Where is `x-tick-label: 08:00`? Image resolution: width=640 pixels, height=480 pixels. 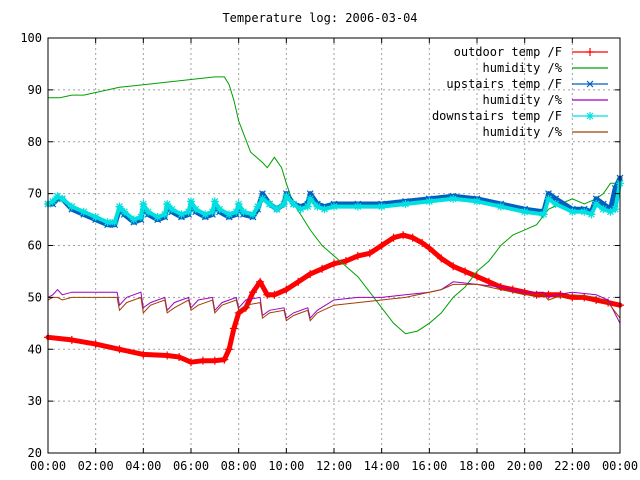 x-tick-label: 08:00 is located at coordinates (239, 466).